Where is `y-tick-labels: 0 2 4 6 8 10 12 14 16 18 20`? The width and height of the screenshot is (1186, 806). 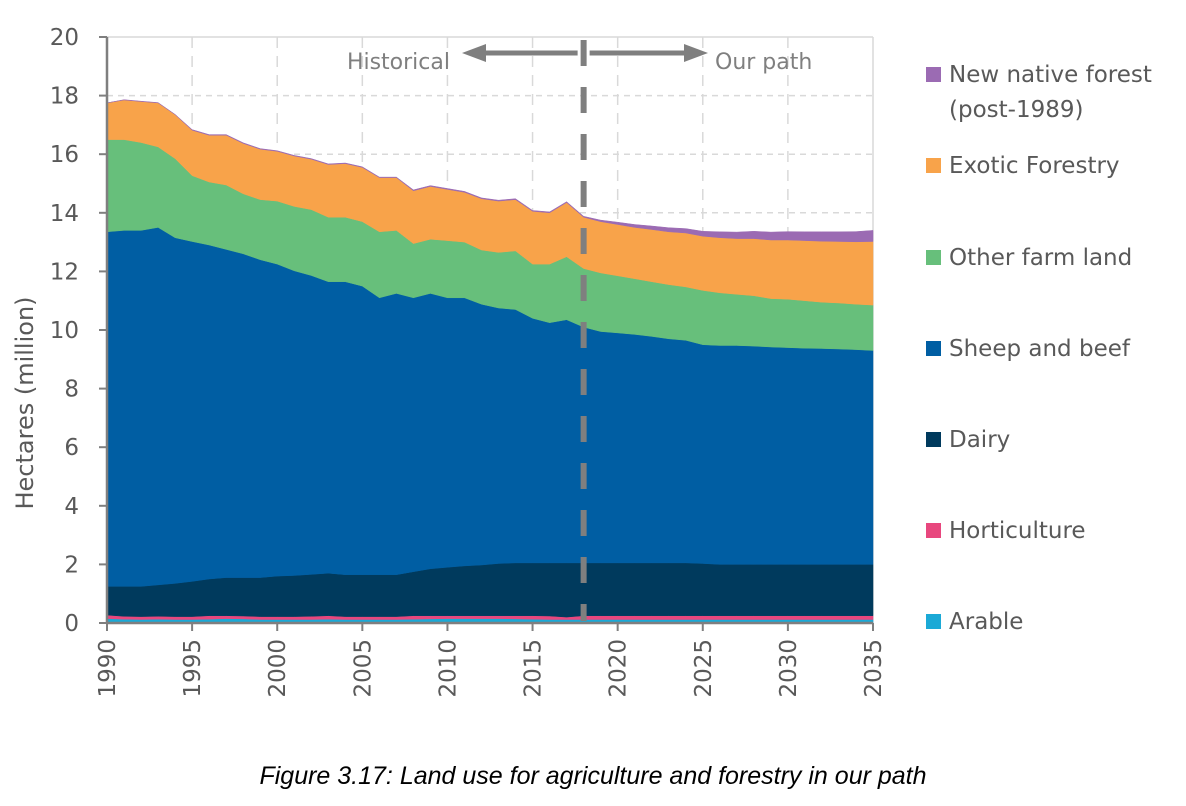 y-tick-labels: 0 2 4 6 8 10 12 14 16 18 20 is located at coordinates (64, 331).